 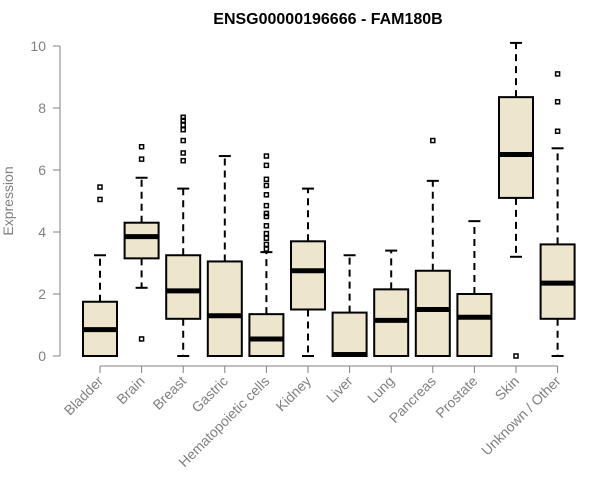 I want to click on x-tick-label: Lung, so click(x=380, y=389).